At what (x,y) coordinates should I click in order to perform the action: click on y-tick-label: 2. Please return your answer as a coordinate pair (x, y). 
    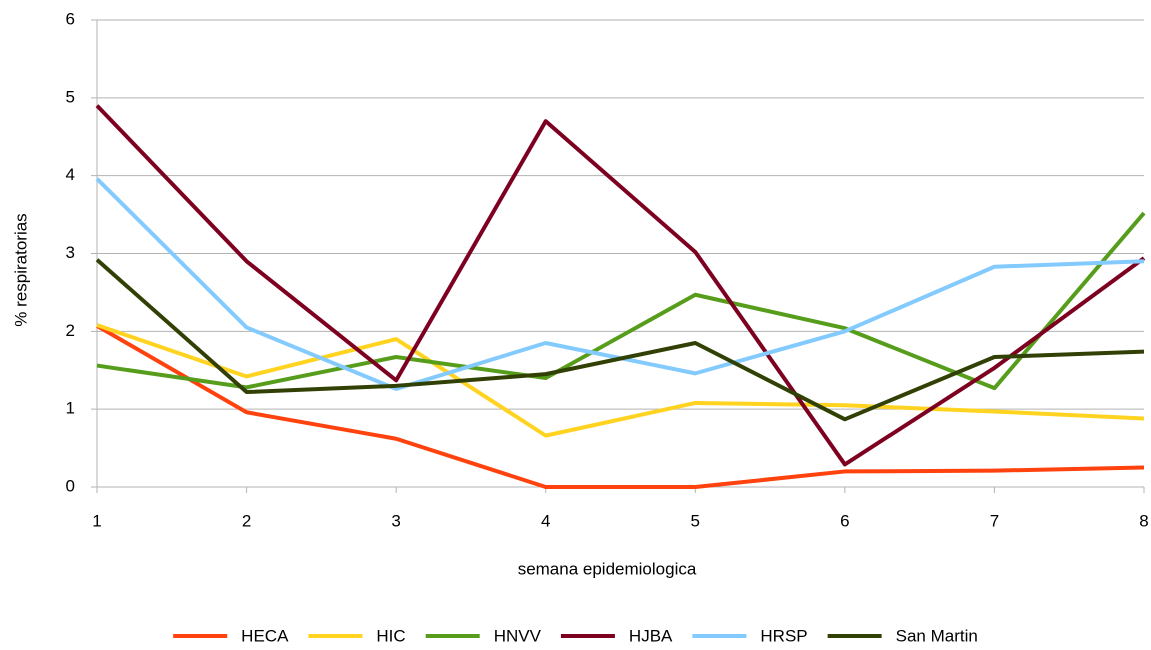
    Looking at the image, I should click on (70, 330).